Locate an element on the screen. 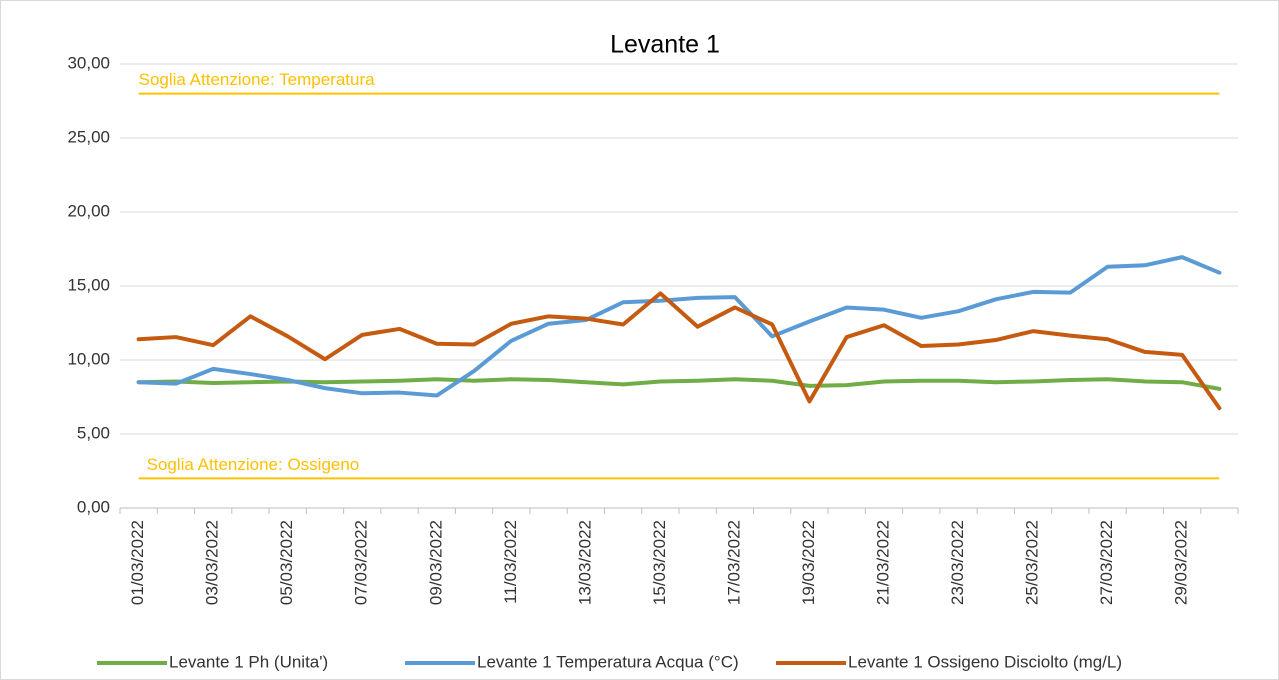  chart-title: Levante 1 is located at coordinates (665, 45).